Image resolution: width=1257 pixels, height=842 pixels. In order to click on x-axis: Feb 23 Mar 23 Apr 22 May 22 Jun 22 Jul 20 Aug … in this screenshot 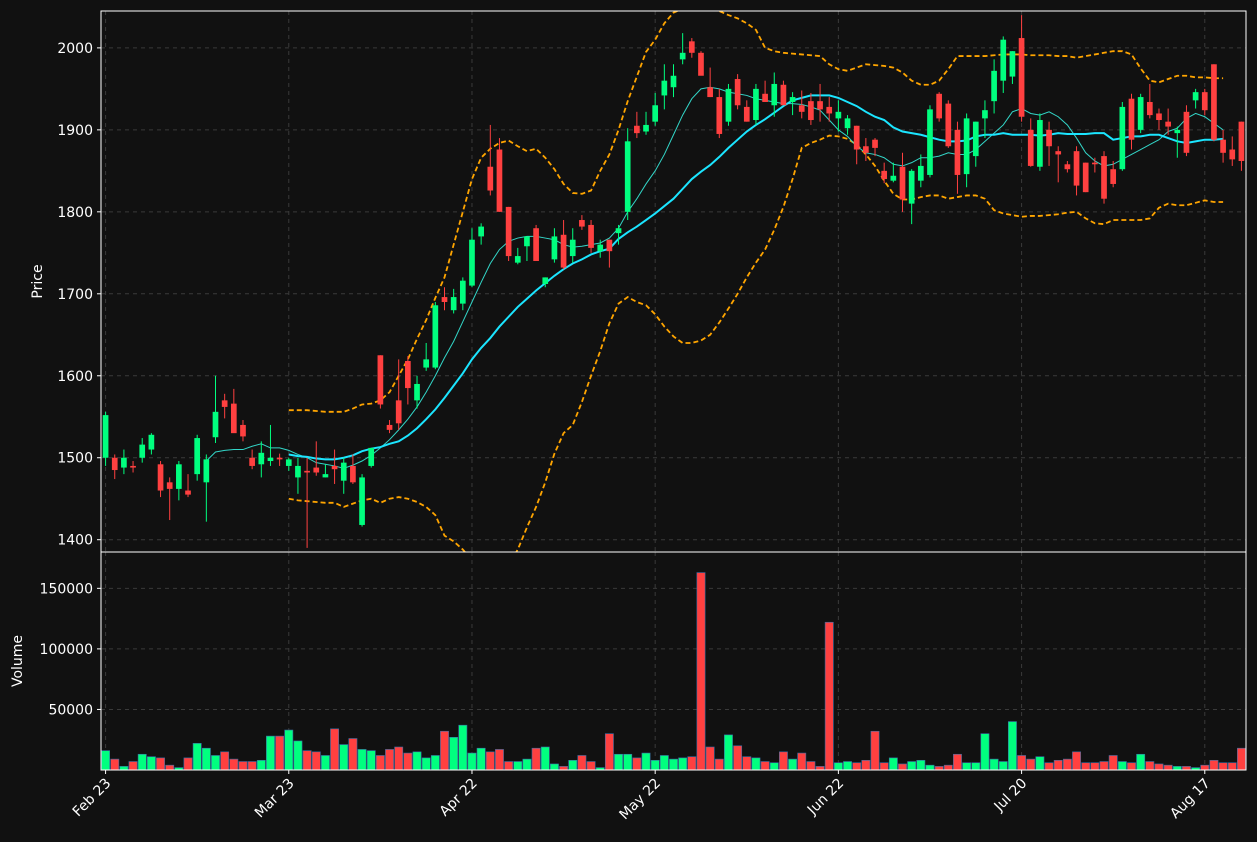, I will do `click(642, 796)`.